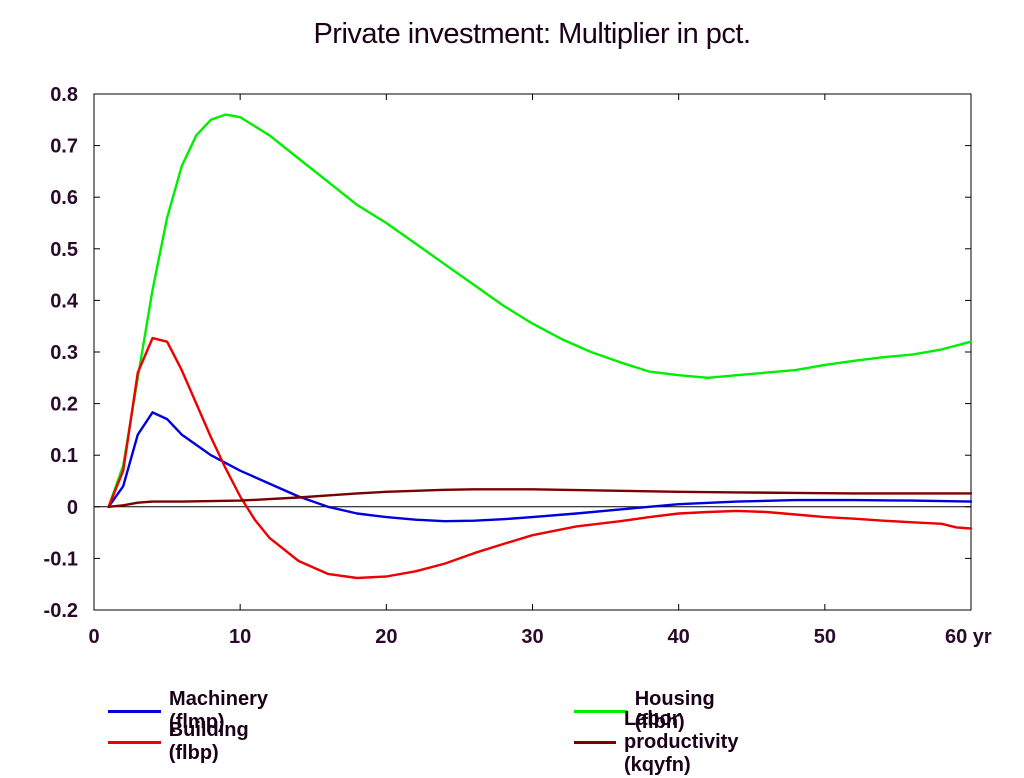 The height and width of the screenshot is (778, 1024). I want to click on legend-swatch-labor-productivity, so click(595, 742).